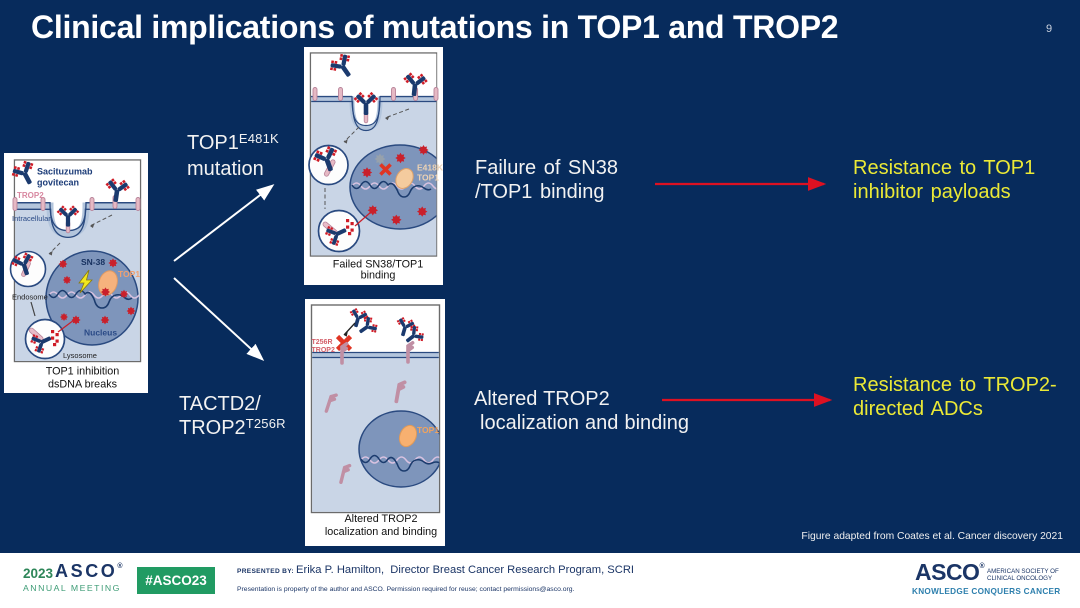 The height and width of the screenshot is (608, 1080). What do you see at coordinates (83, 384) in the screenshot?
I see `svg-text: dsDNA breaks` at bounding box center [83, 384].